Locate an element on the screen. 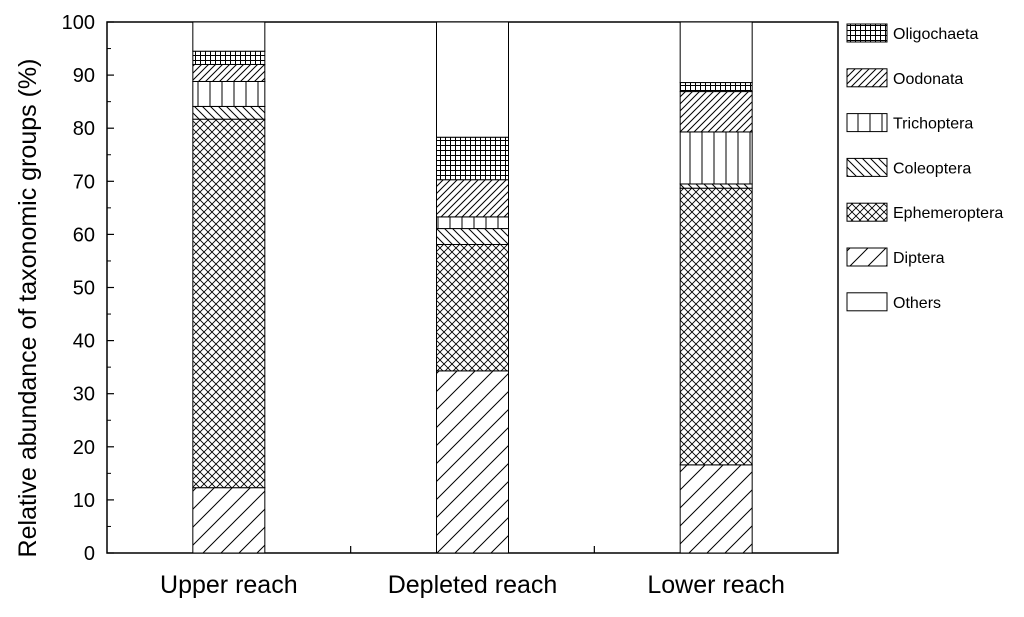 Image resolution: width=1024 pixels, height=617 pixels. x-tick-label-depleted-reach: Depleted reach is located at coordinates (473, 585).